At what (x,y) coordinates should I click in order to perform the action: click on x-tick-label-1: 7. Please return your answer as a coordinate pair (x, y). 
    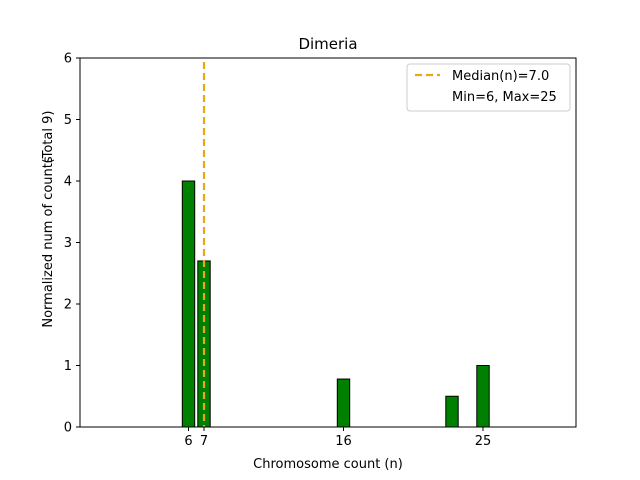
    Looking at the image, I should click on (204, 441).